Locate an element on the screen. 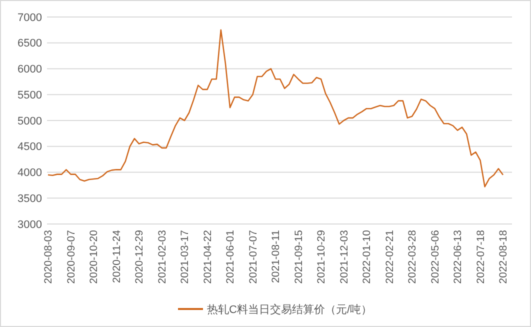  x-tick-label: 2020-11-24 is located at coordinates (116, 256).